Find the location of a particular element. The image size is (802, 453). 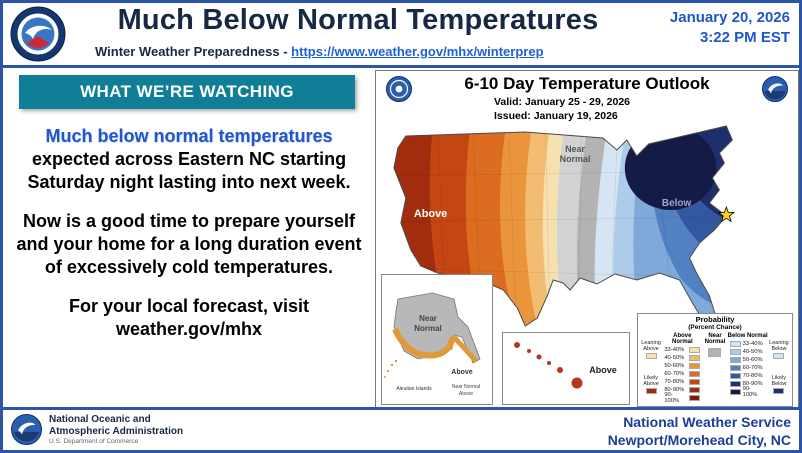

date-time: January 20, 2026 3:22 PM EST is located at coordinates (730, 27).